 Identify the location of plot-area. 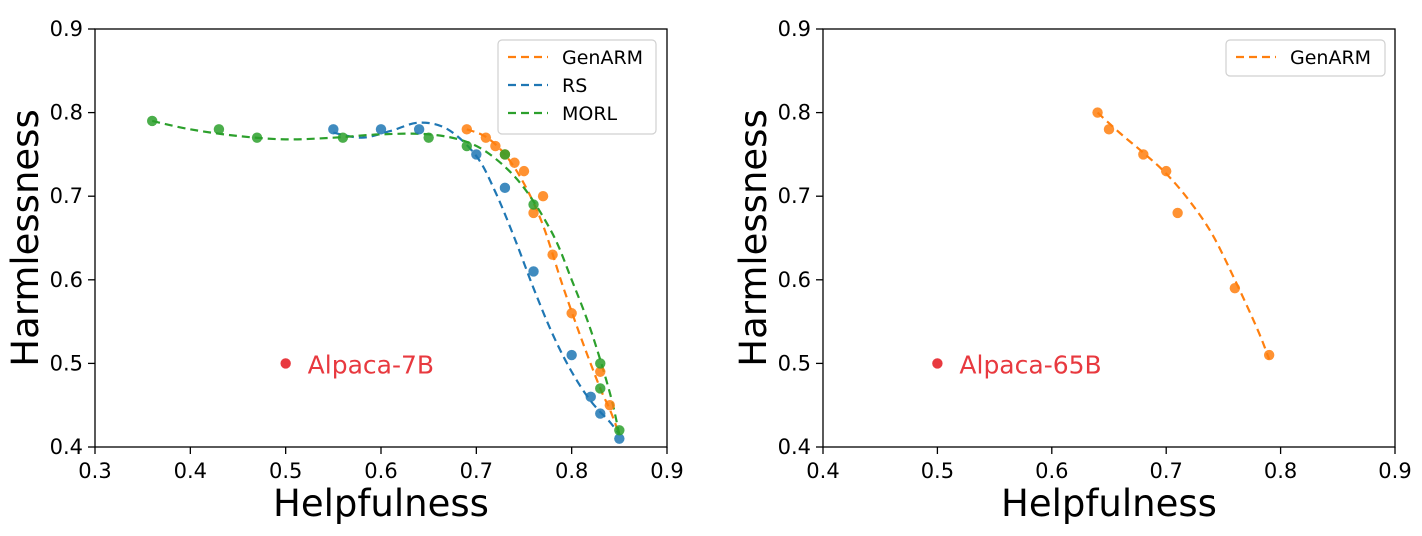
(1183, 234).